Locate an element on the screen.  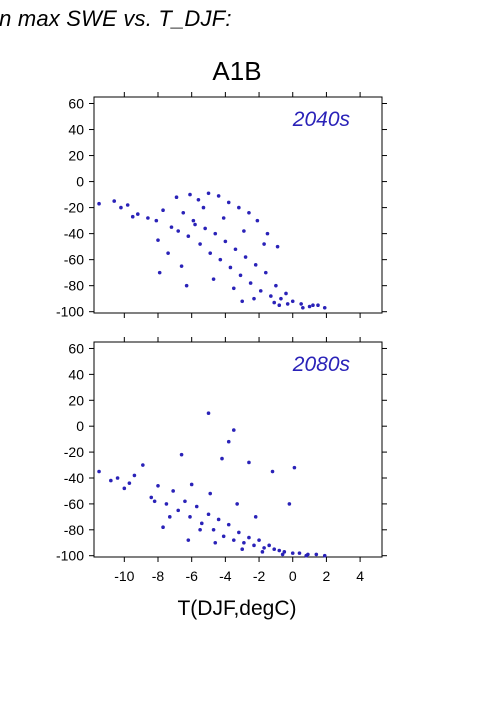
y-tick-label: -80 is located at coordinates (74, 530).